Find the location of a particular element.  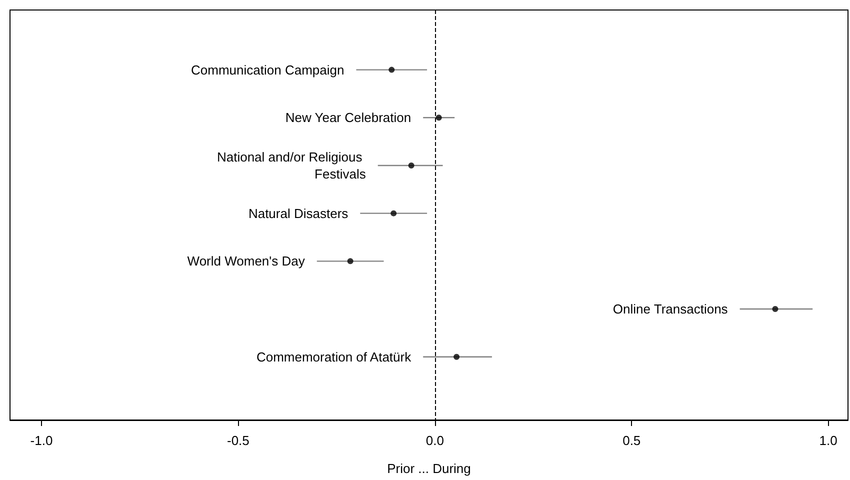

x-tick-label: -1.0 is located at coordinates (41, 440).